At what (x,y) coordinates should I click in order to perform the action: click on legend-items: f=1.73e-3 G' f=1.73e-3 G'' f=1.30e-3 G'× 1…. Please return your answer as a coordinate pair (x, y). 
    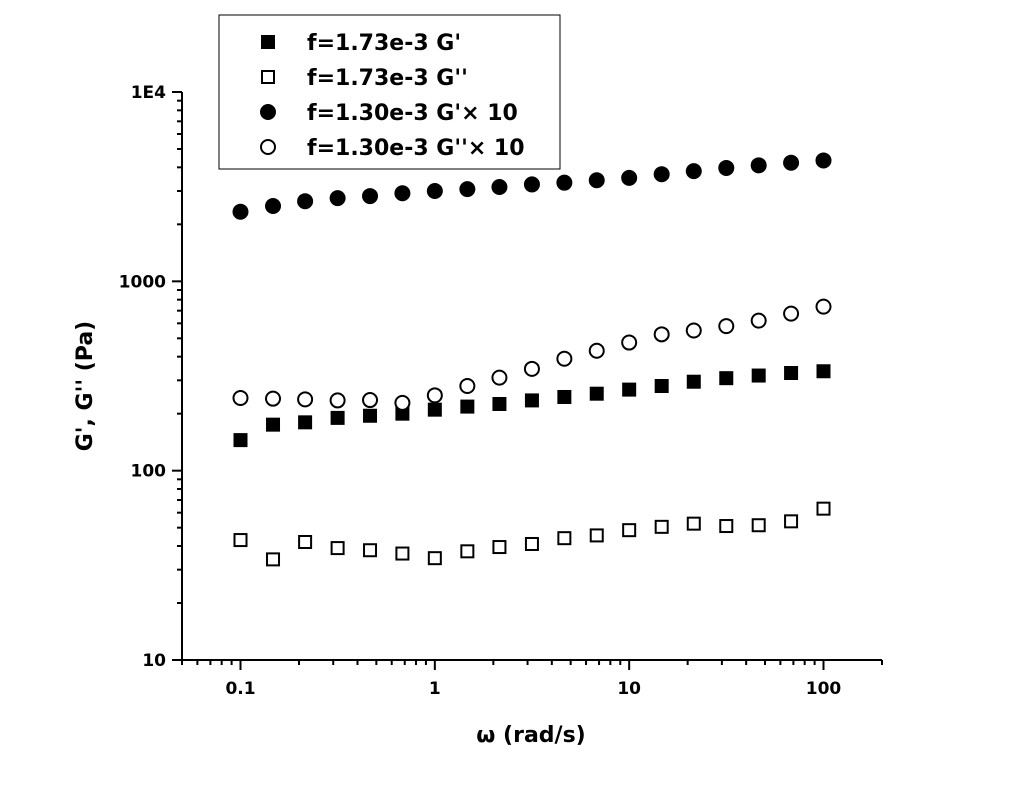
    Looking at the image, I should click on (392, 96).